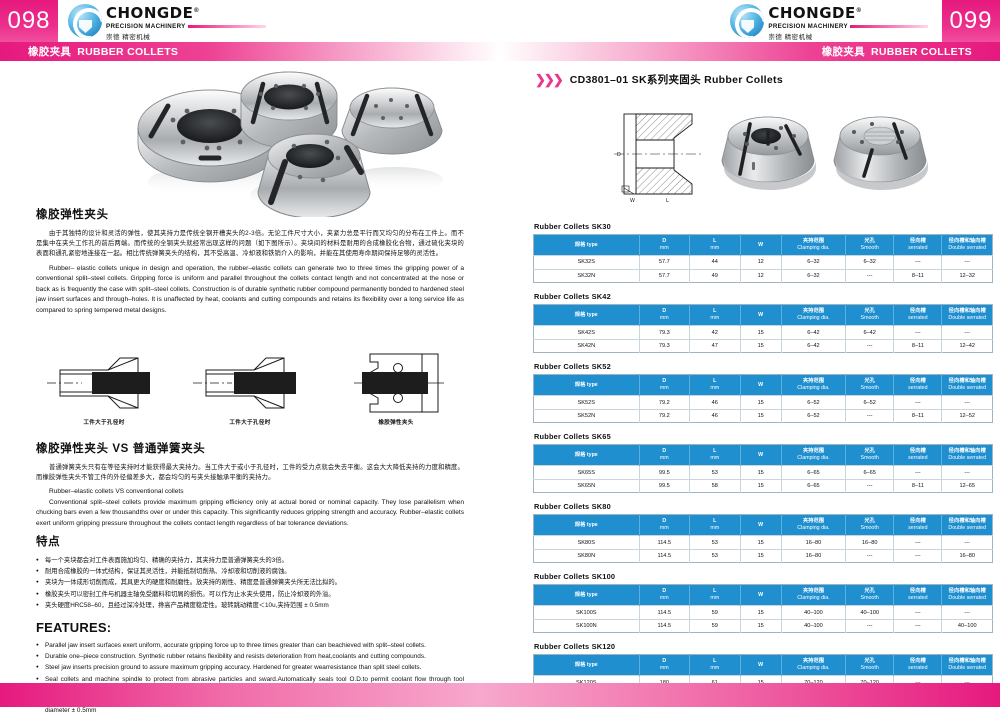 This screenshot has height=718, width=1000. Describe the element at coordinates (48, 542) in the screenshot. I see `features-title-chinese: 特点` at that location.